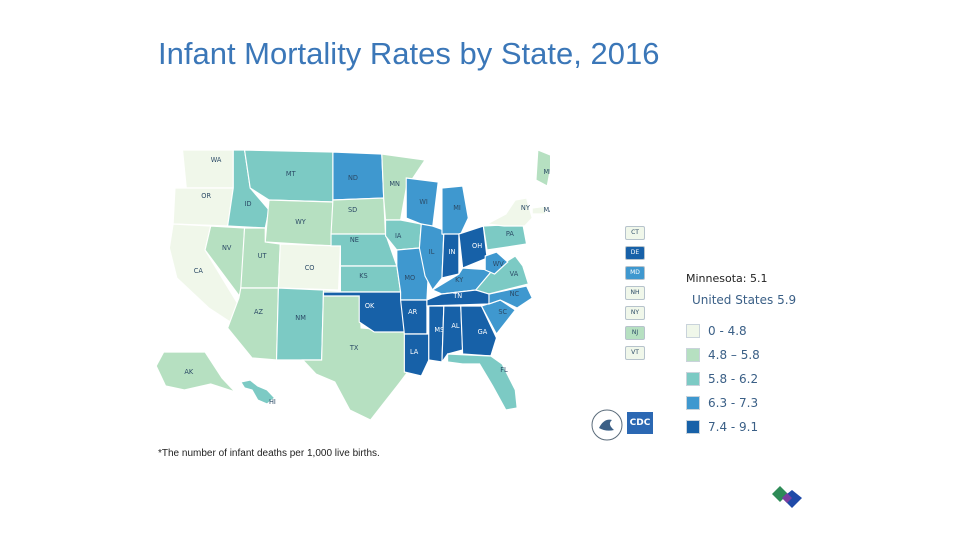  I want to click on state-co, so click(309, 267).